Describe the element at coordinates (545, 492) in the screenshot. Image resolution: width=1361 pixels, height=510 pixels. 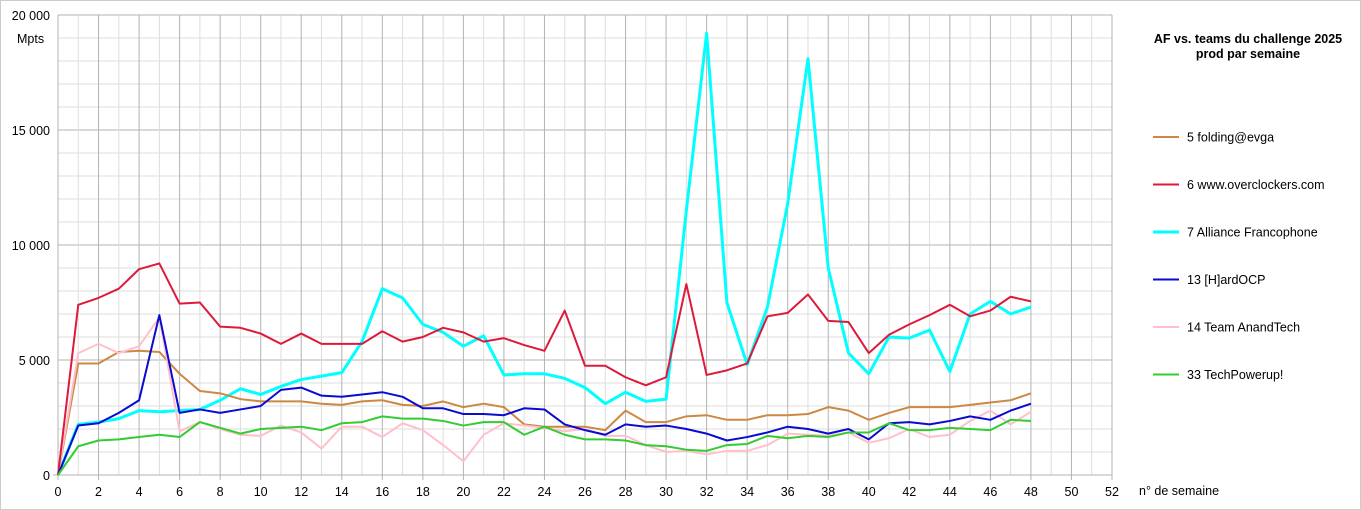
I see `x-tick-label: 24` at that location.